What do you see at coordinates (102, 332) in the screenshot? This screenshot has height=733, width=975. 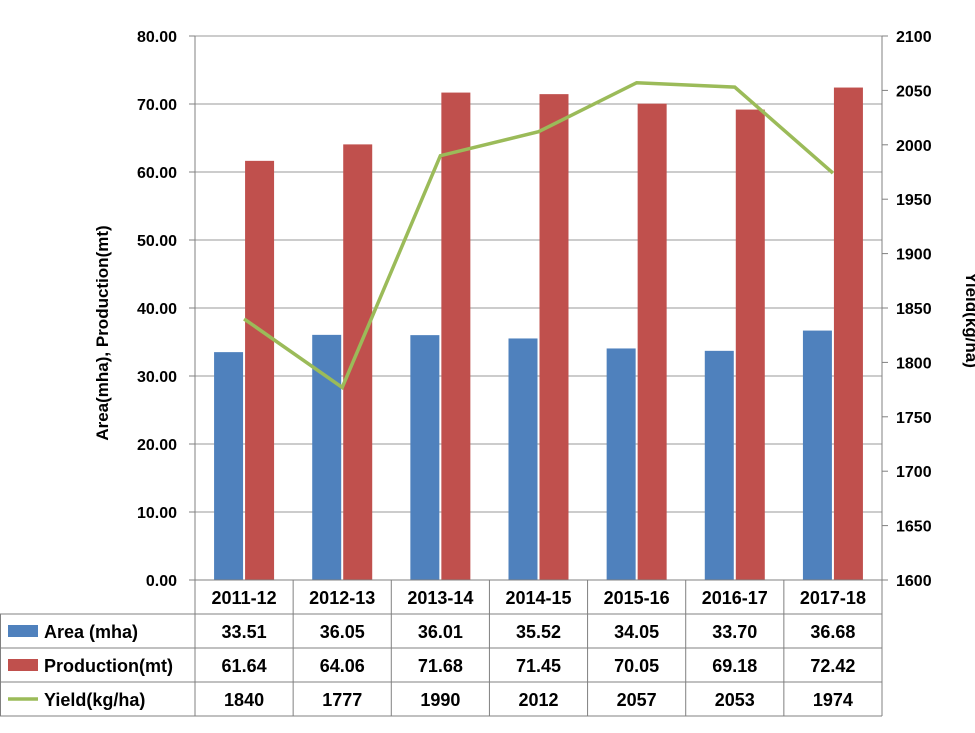 I see `y-axis-title: Area(mha), Production(mt)` at bounding box center [102, 332].